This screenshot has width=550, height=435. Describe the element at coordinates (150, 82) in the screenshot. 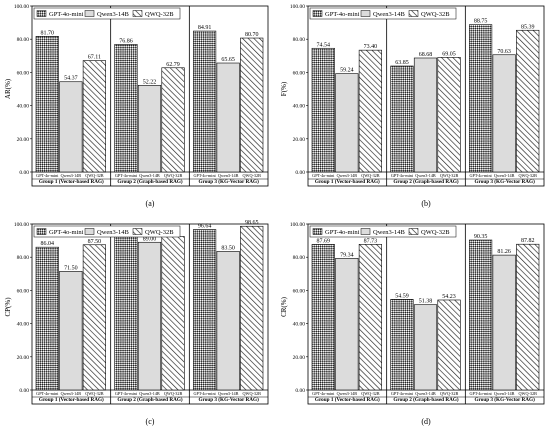

I see `bar-value-label: 52.22` at that location.